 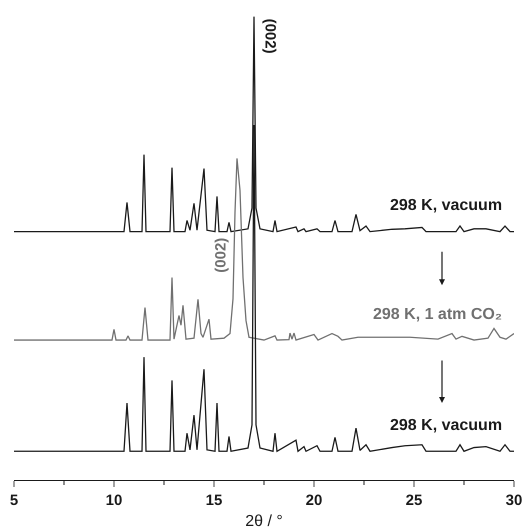 I want to click on legend-label: 298 K, vacuum, so click(x=446, y=425).